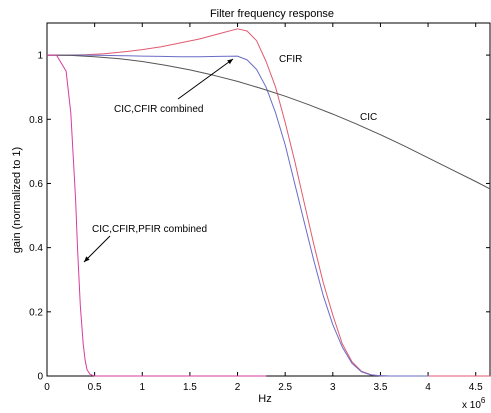 The image size is (491, 413). I want to click on x-tick-label: 1, so click(142, 387).